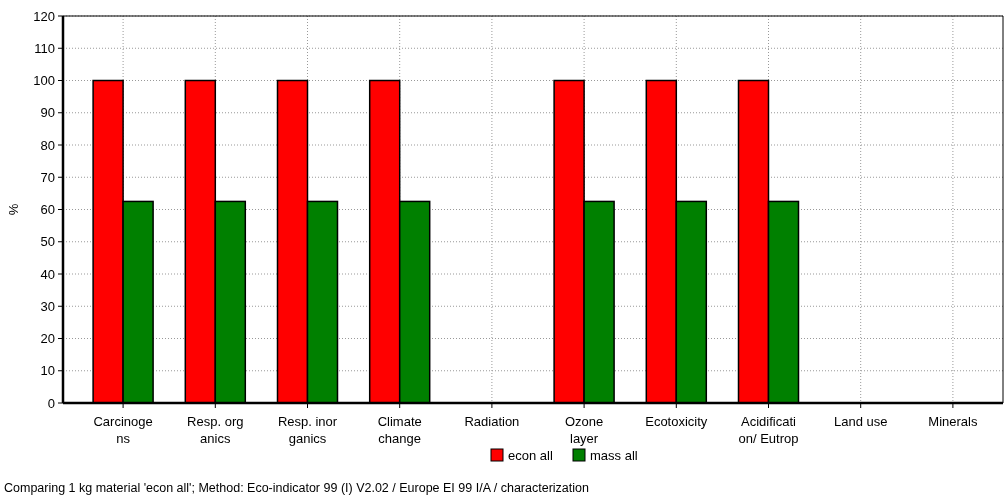 This screenshot has width=1006, height=502. I want to click on y-tick-label: 10, so click(47, 371).